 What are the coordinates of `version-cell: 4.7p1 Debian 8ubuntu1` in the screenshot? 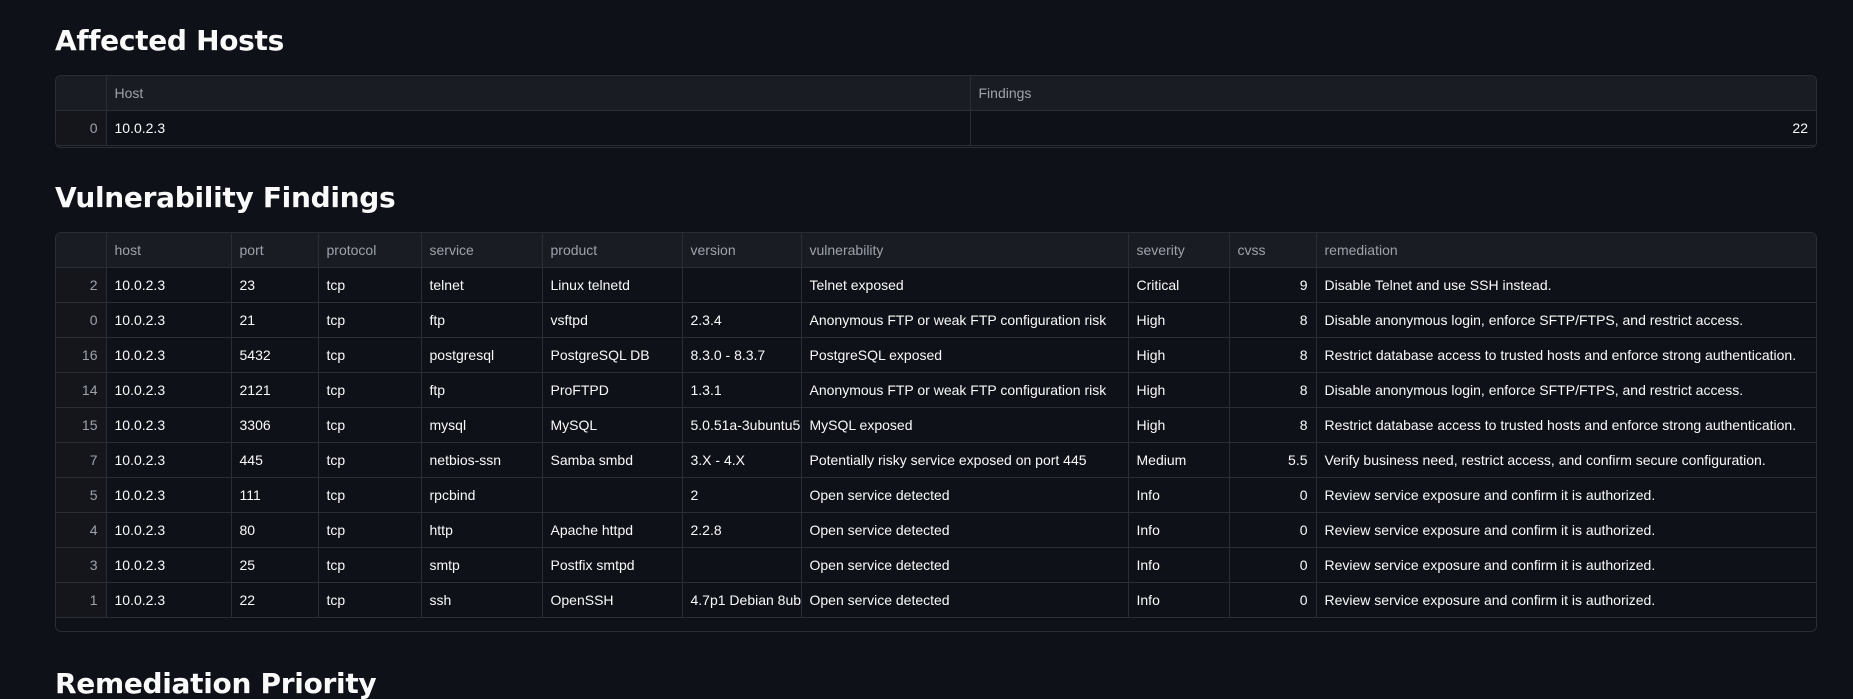 It's located at (742, 600).